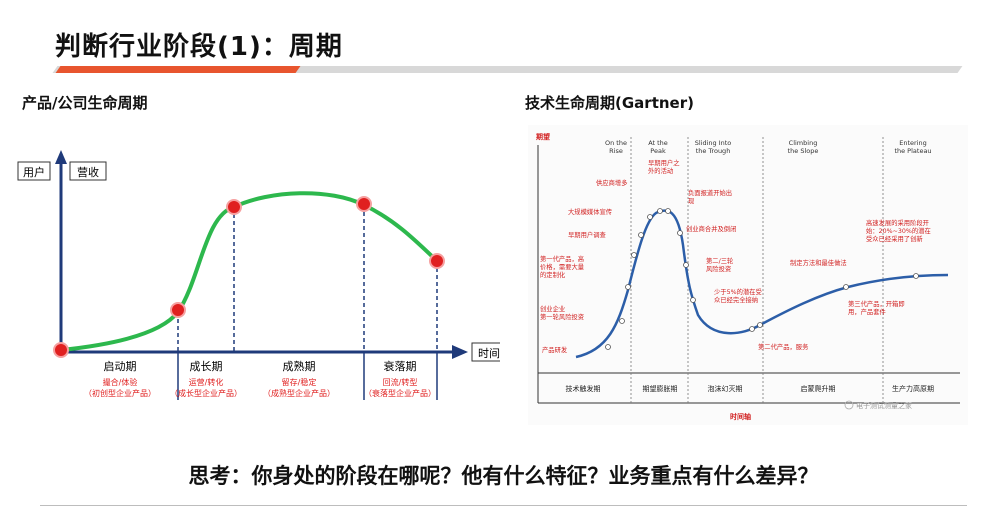 Image resolution: width=1007 pixels, height=514 pixels. Describe the element at coordinates (616, 143) in the screenshot. I see `phase-top-label: On the` at that location.